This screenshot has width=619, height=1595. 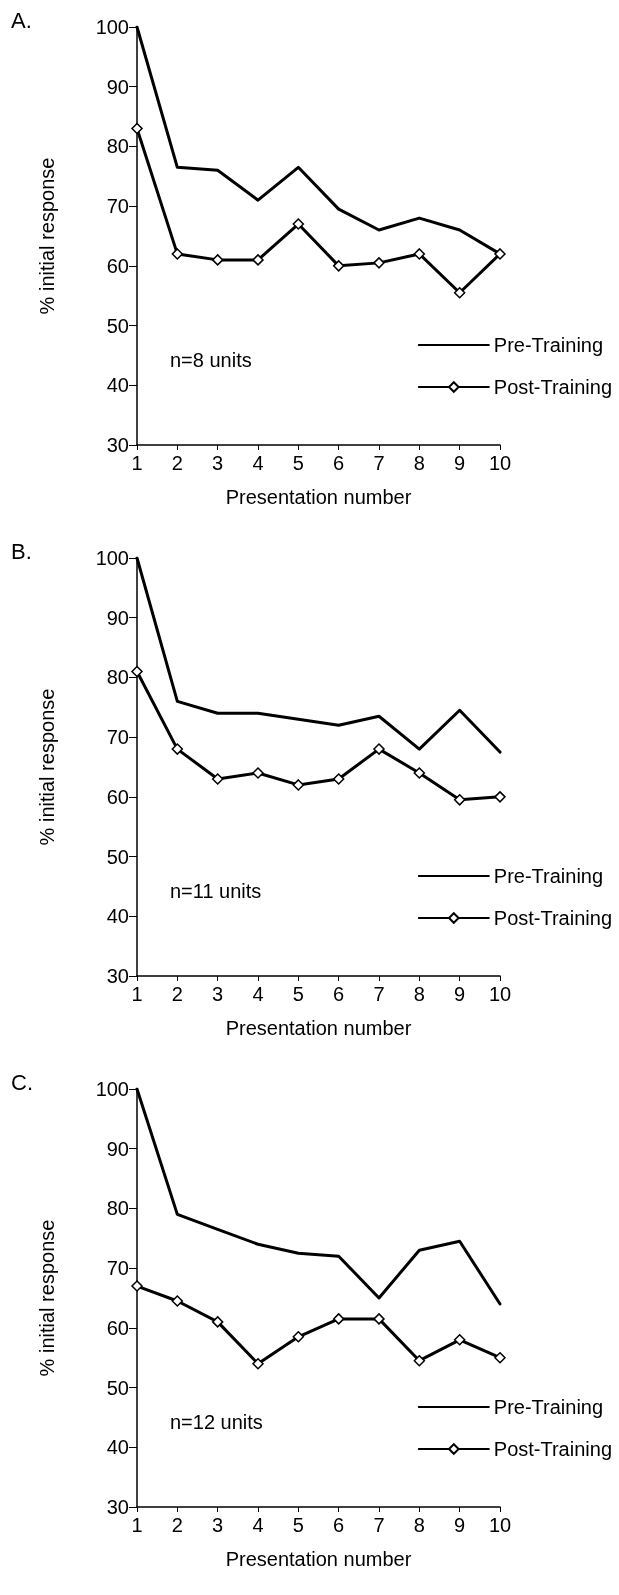 I want to click on chart-title: C., so click(x=22, y=1082).